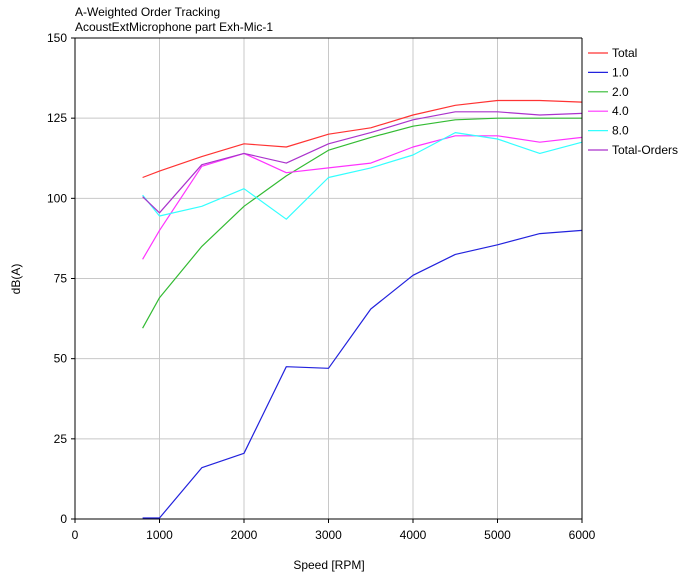 The height and width of the screenshot is (579, 695). Describe the element at coordinates (620, 72) in the screenshot. I see `legend-label: 1.0` at that location.